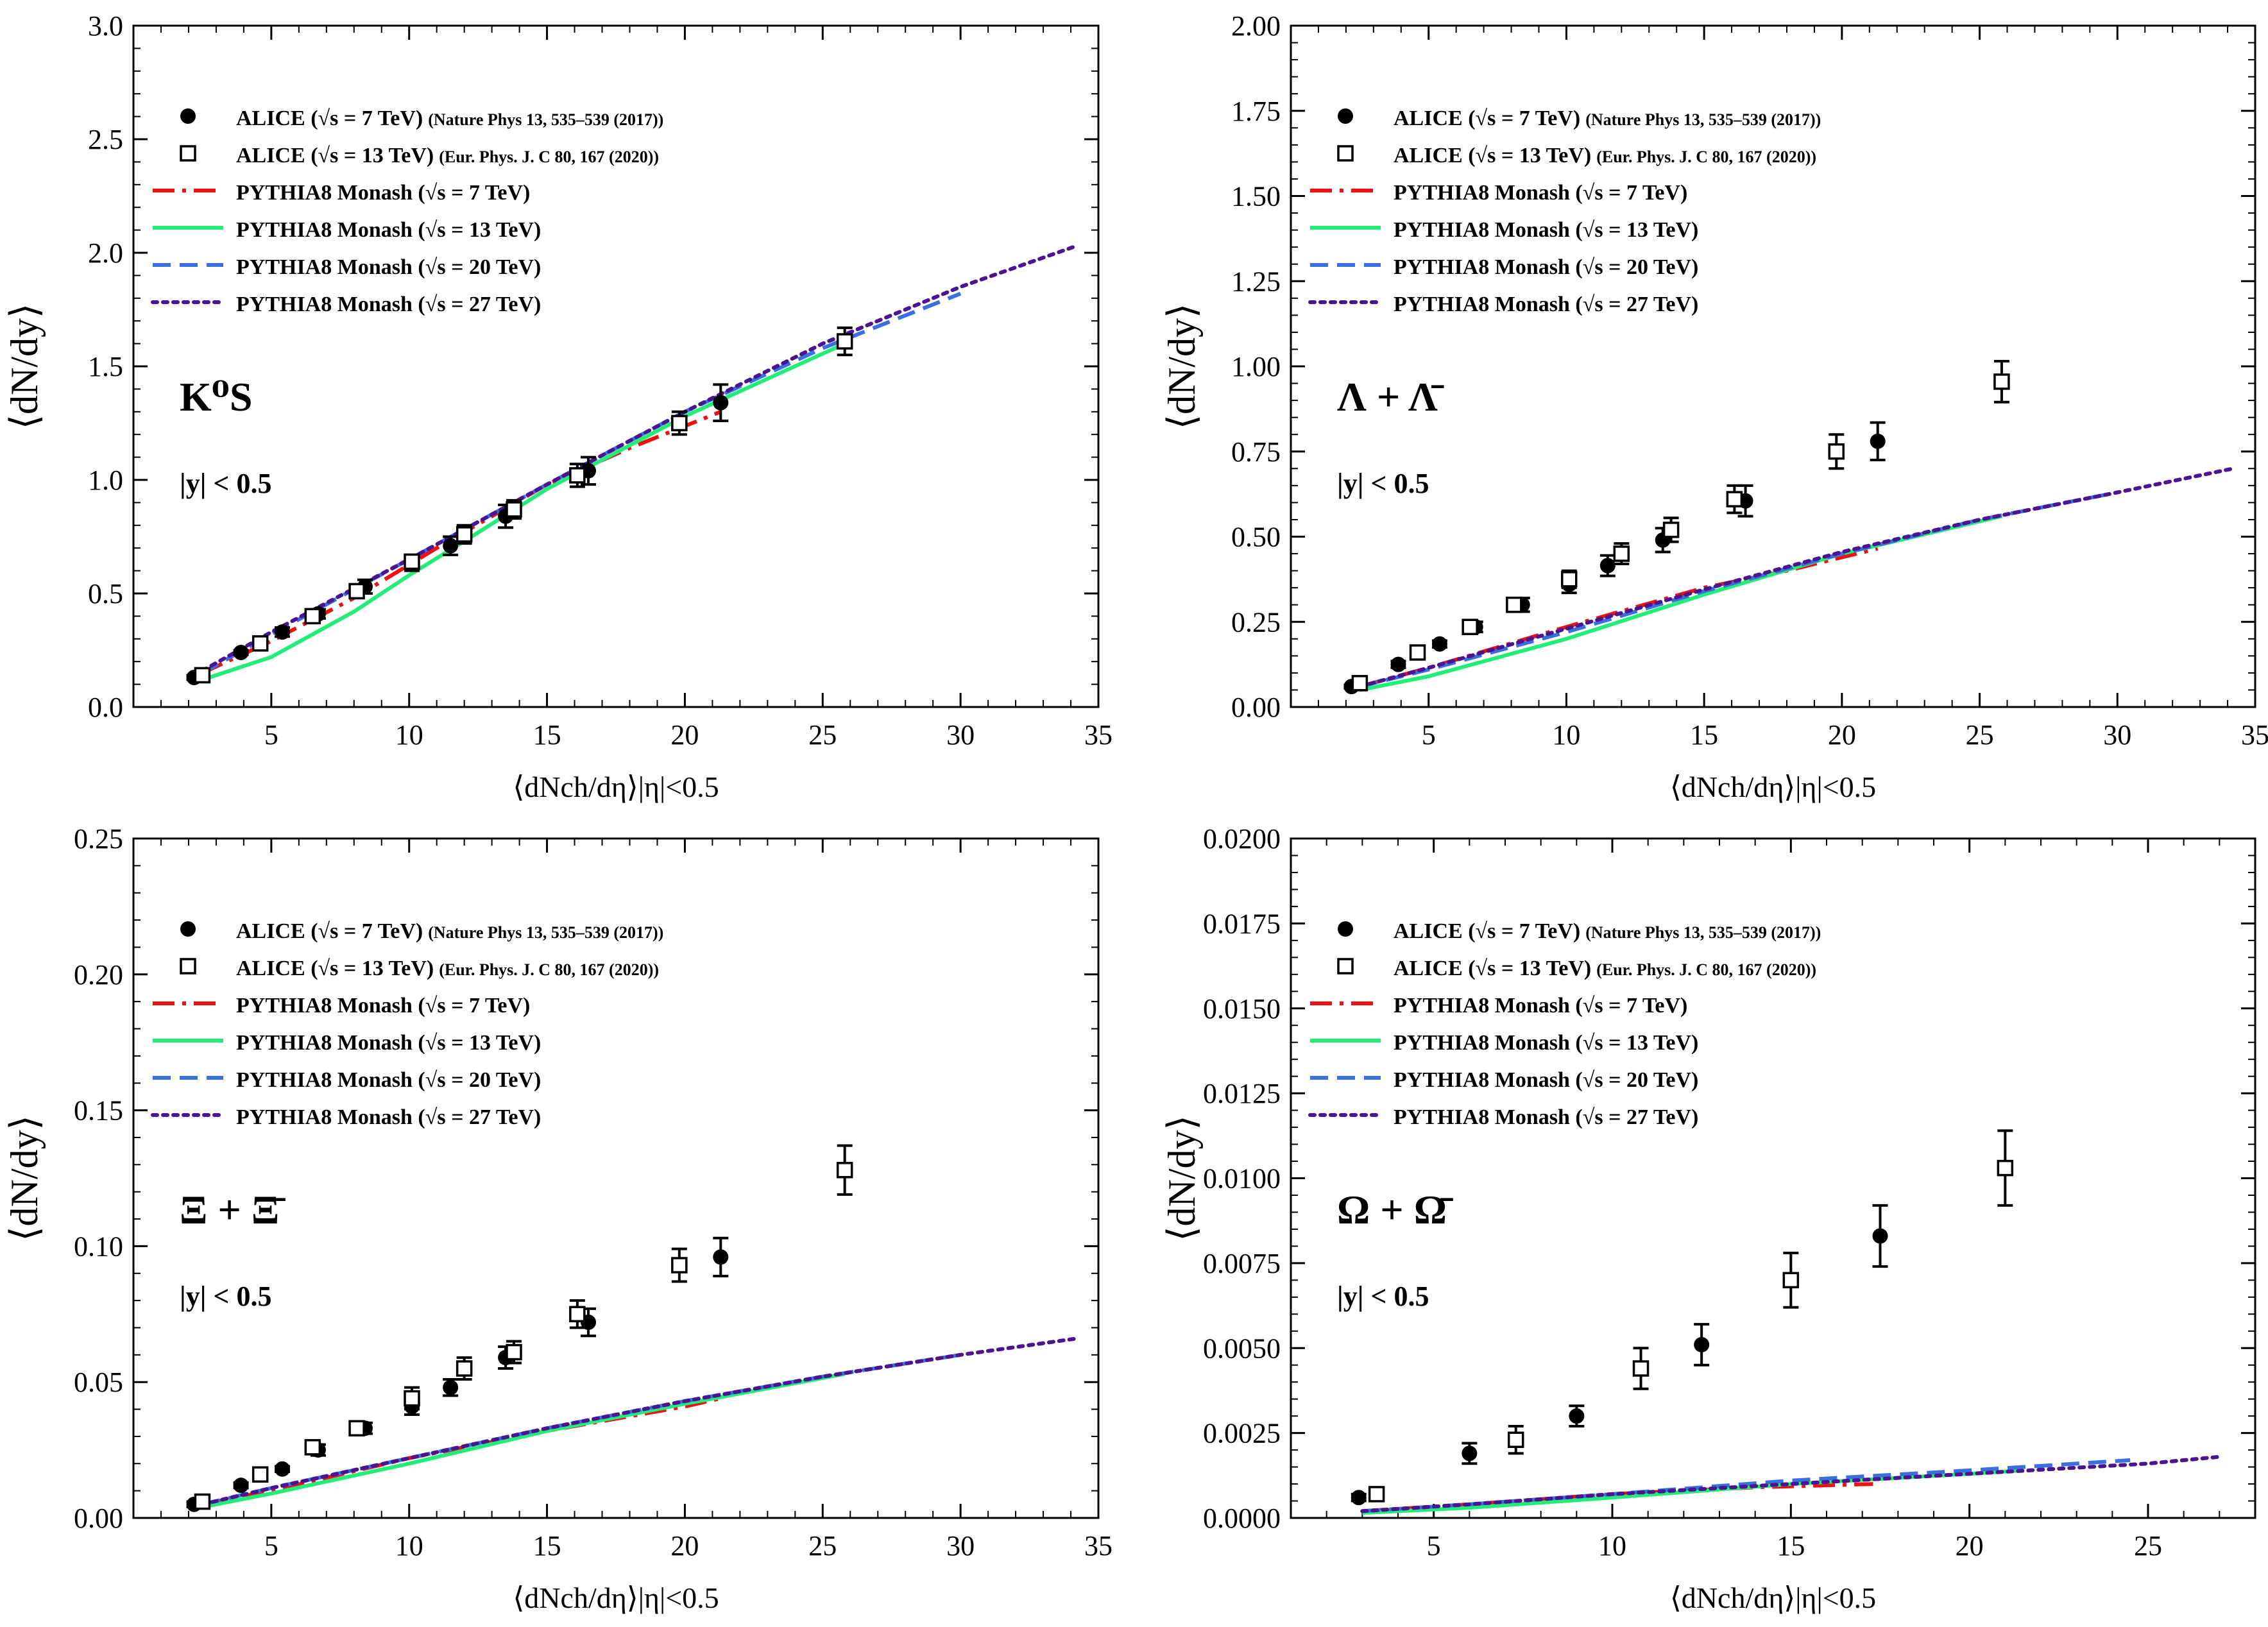 This screenshot has height=1627, width=2268. I want to click on x-tick-label: 15, so click(1704, 735).